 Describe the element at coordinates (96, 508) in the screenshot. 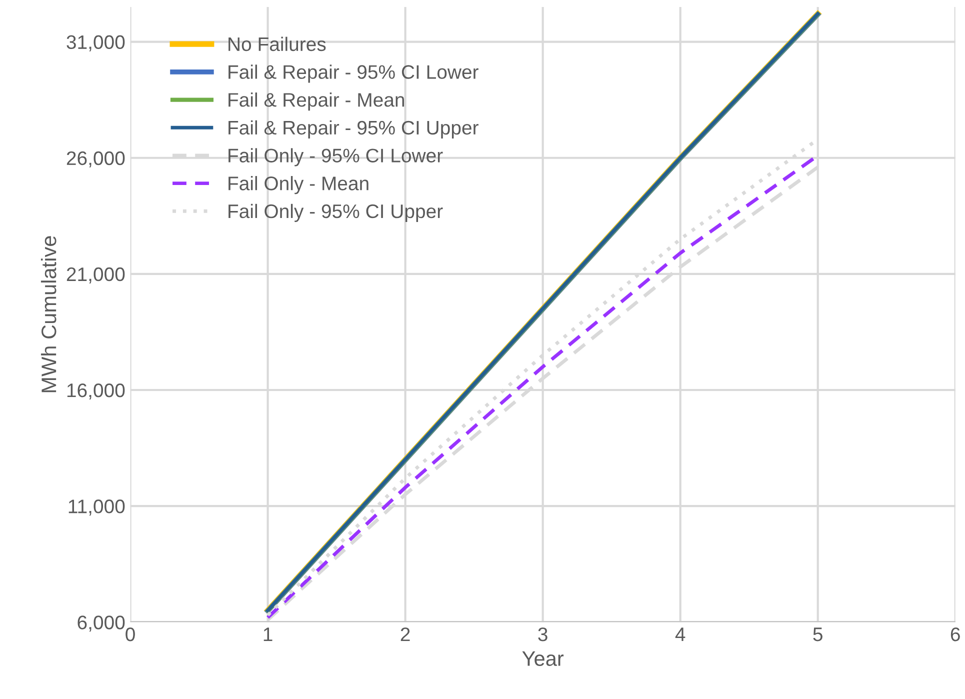

I see `y-tick-label: 11,000` at that location.